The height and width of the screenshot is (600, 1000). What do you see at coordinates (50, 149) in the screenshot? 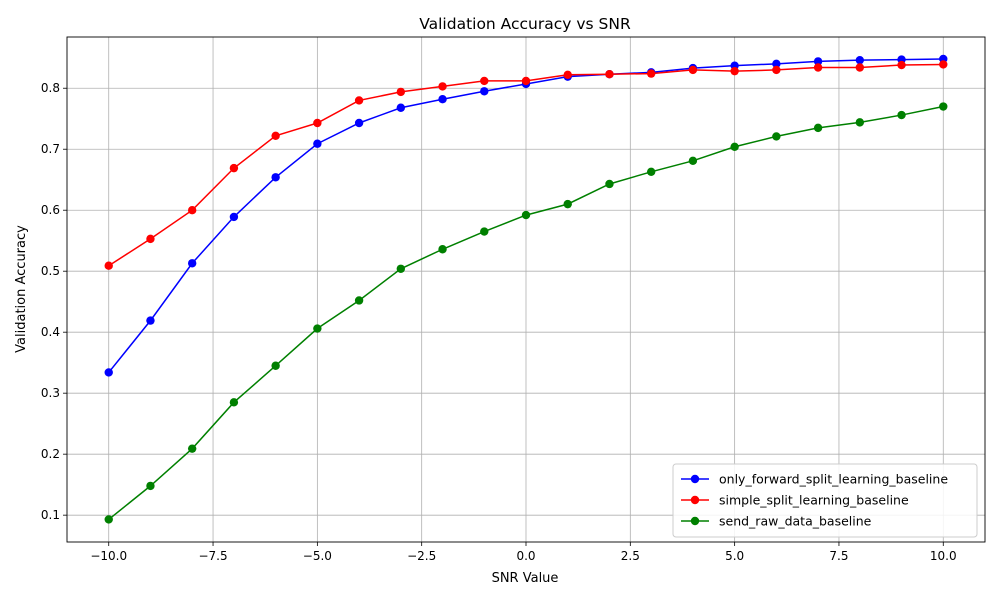
I see `y-tick-label: 0.7` at bounding box center [50, 149].